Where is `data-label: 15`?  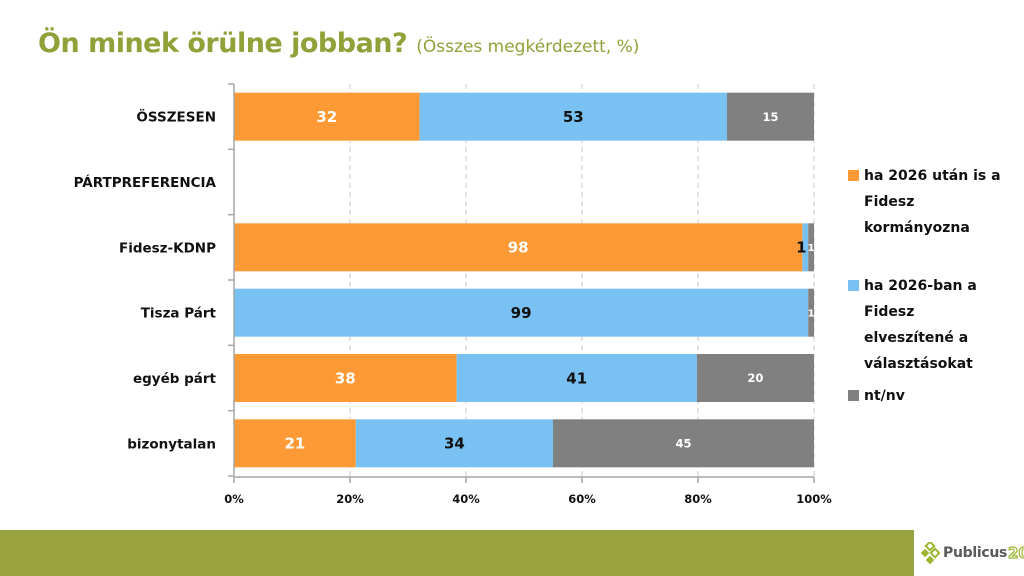
data-label: 15 is located at coordinates (770, 117).